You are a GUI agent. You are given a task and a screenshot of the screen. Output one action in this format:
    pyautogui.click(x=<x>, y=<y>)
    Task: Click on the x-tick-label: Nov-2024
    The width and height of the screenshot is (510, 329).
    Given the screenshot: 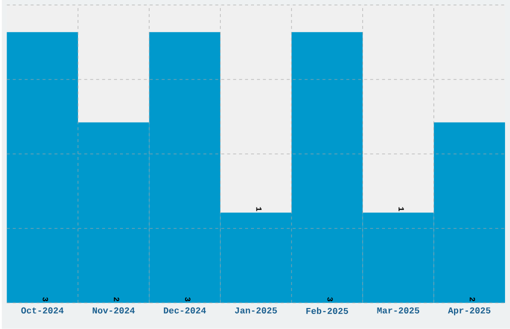 What is the action you would take?
    pyautogui.click(x=113, y=311)
    